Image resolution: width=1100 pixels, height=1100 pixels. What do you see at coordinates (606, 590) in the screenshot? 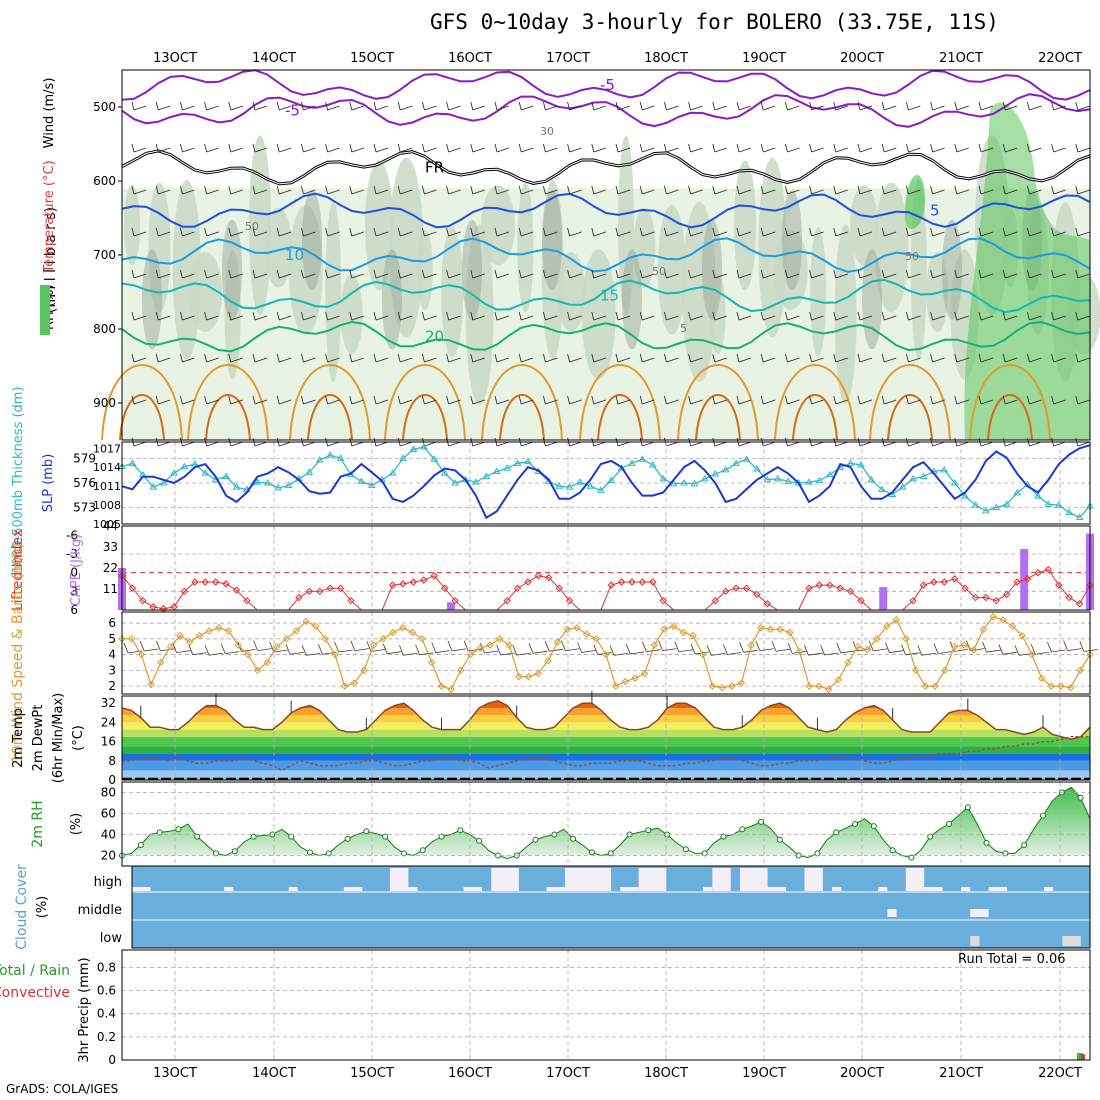
I see `series-lifted-index` at bounding box center [606, 590].